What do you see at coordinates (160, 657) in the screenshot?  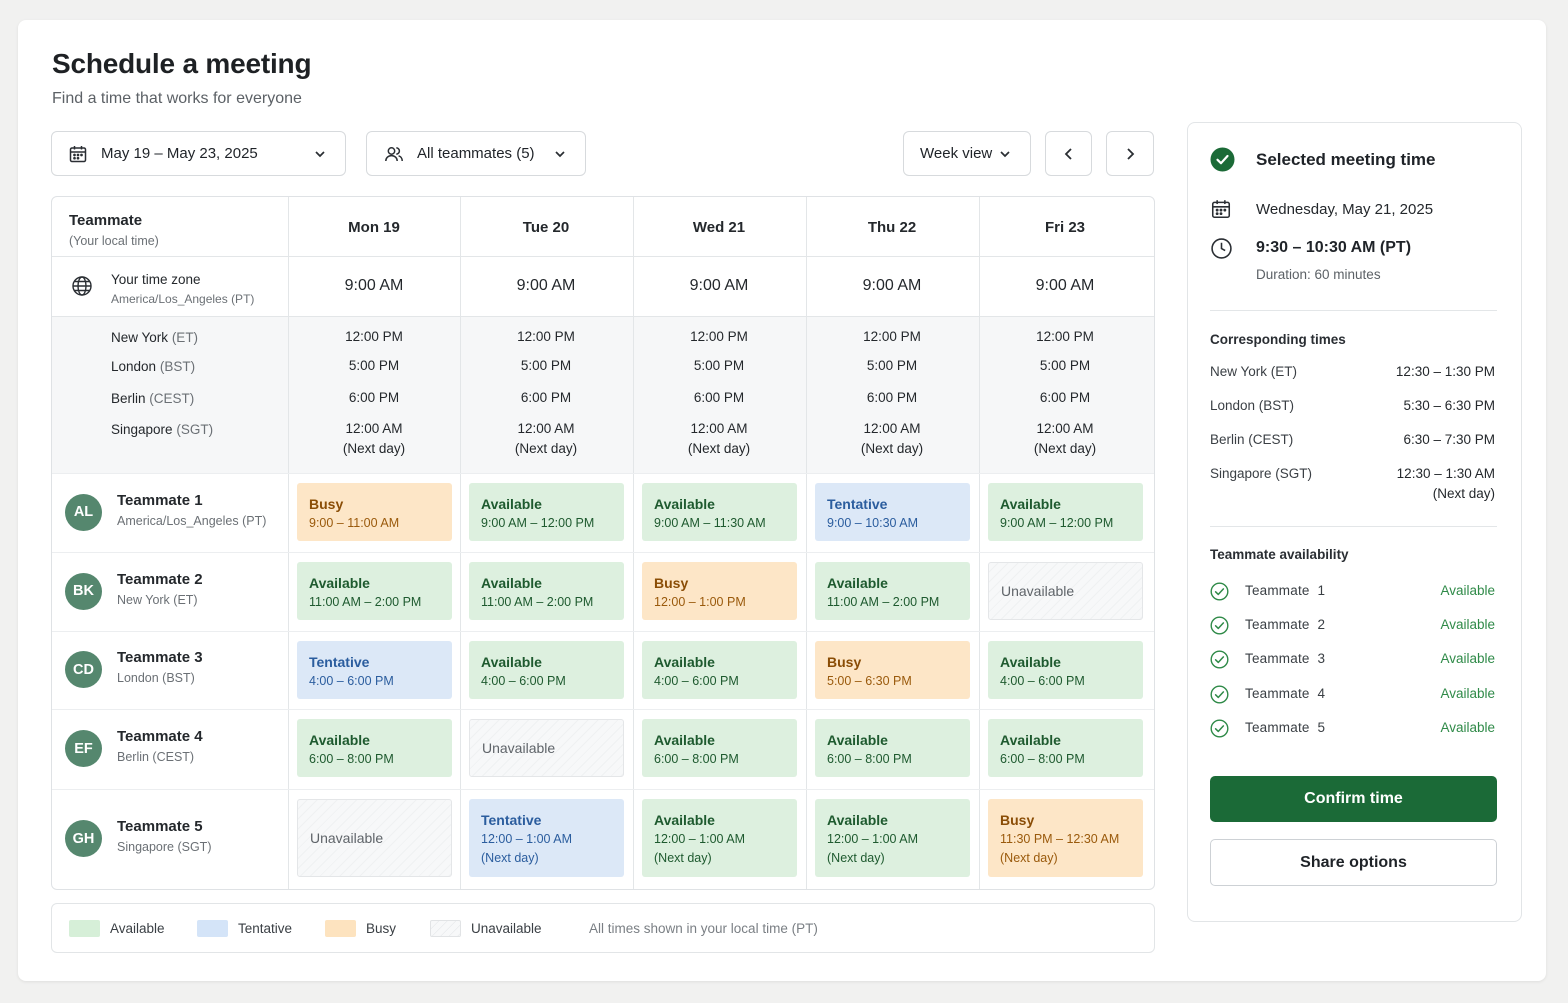 I see `teammate-name: Teammate 3` at bounding box center [160, 657].